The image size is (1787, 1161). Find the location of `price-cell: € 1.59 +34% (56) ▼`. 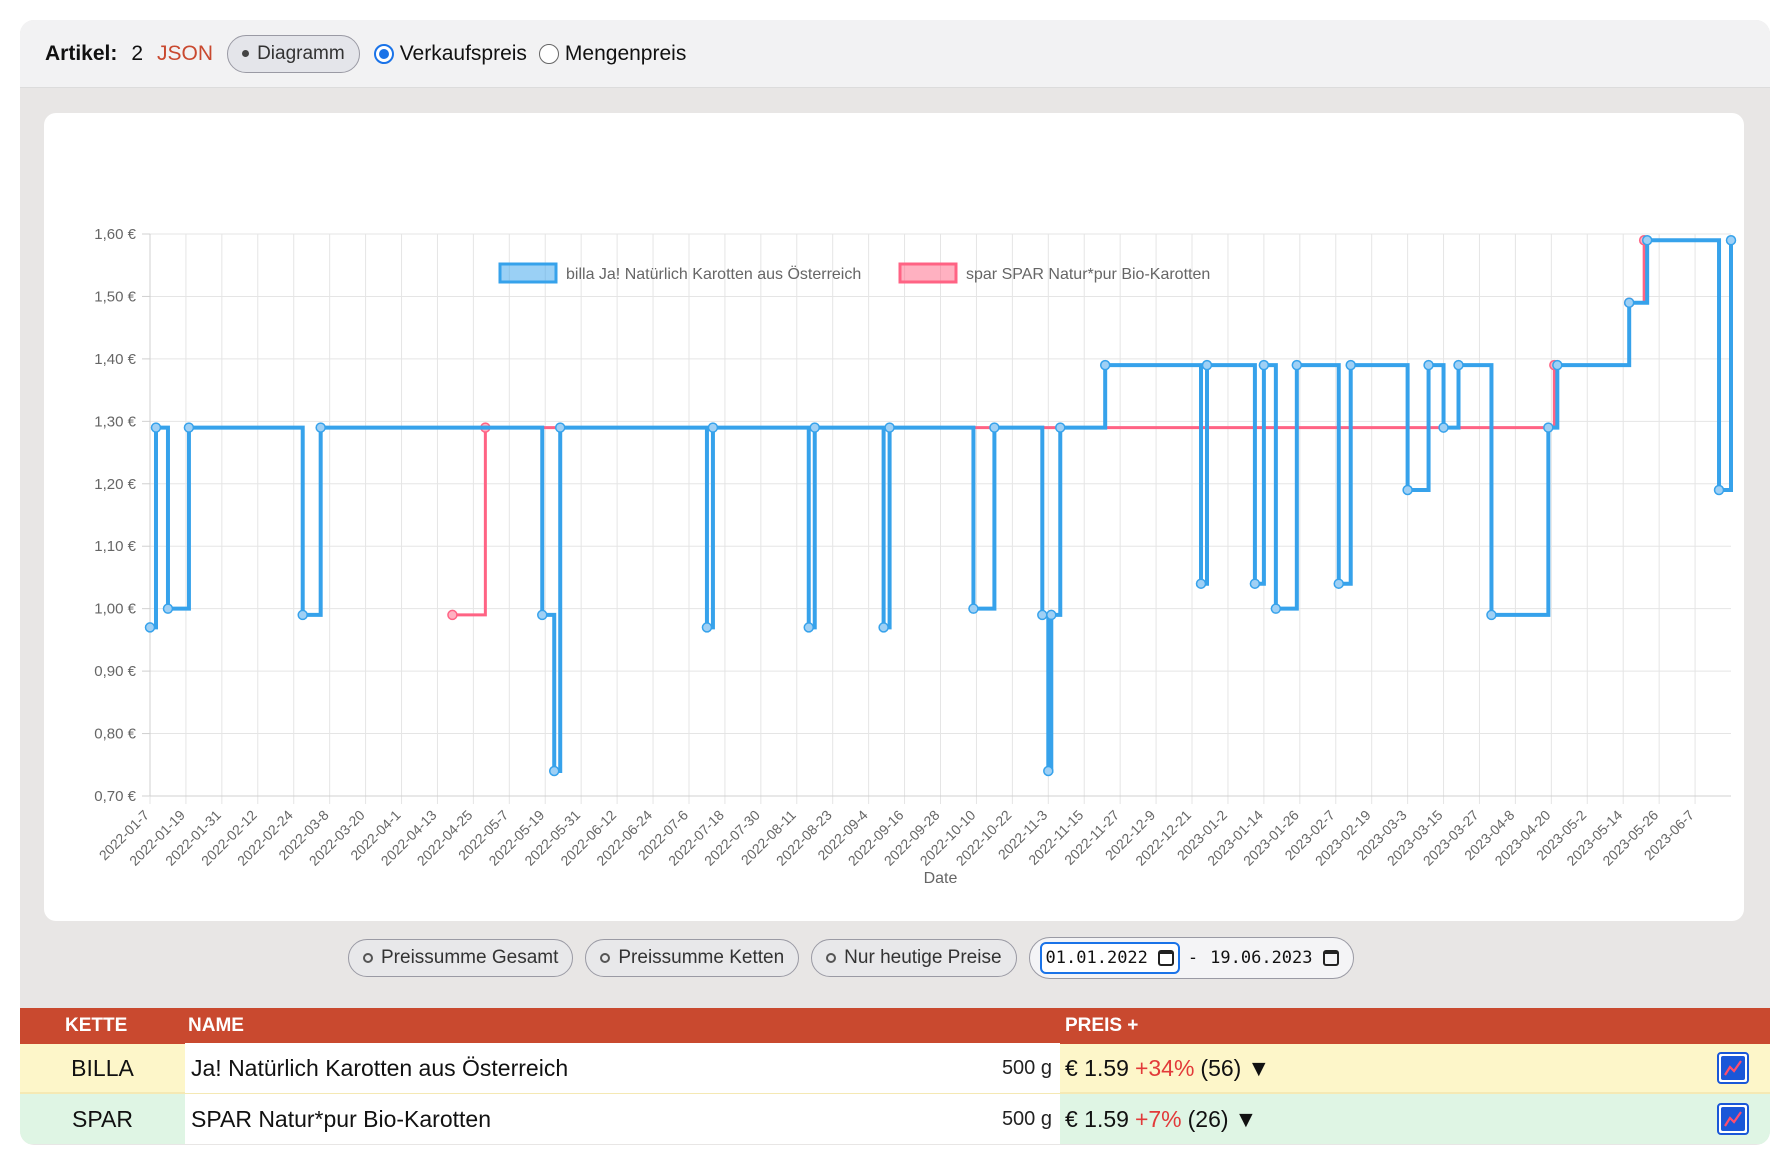

price-cell: € 1.59 +34% (56) ▼ is located at coordinates (1167, 1068).